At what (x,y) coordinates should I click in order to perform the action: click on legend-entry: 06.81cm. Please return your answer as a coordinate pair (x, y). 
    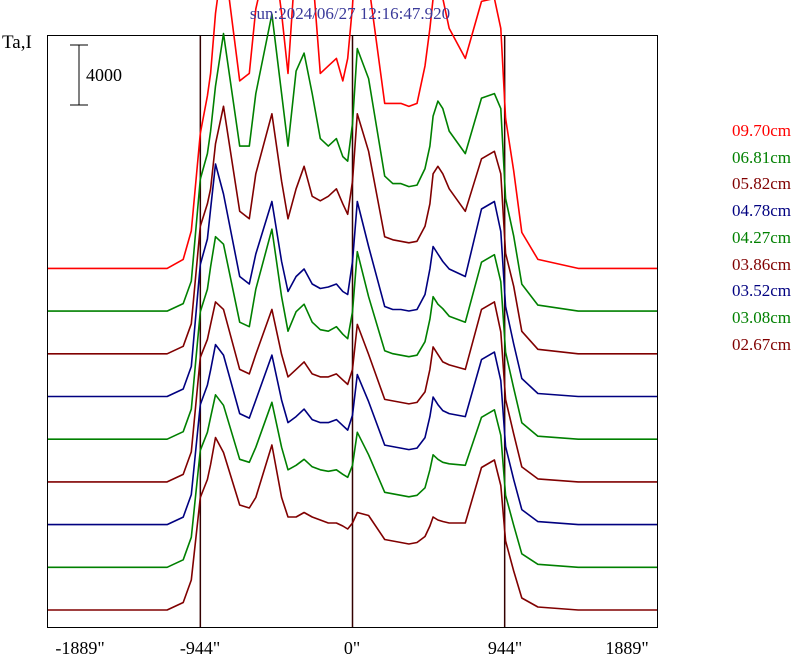
    Looking at the image, I should click on (762, 157).